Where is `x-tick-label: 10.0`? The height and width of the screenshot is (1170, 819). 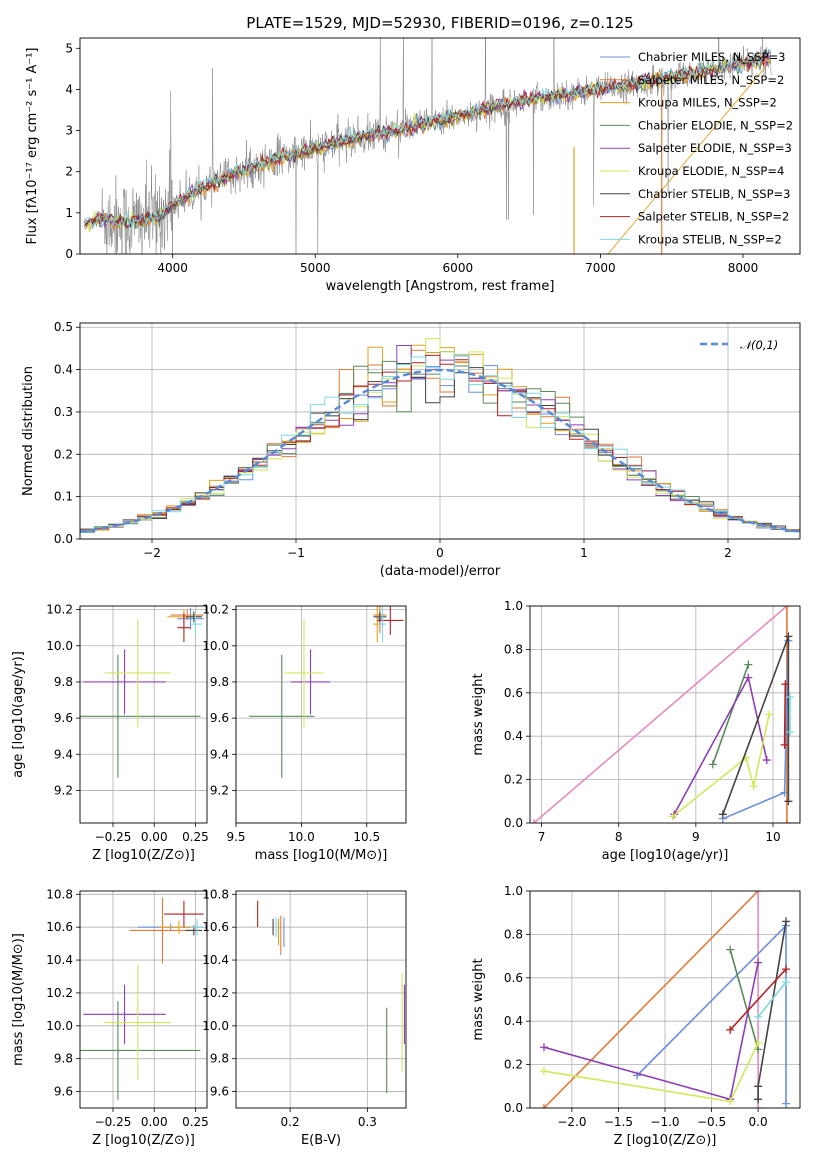
x-tick-label: 10.0 is located at coordinates (301, 837).